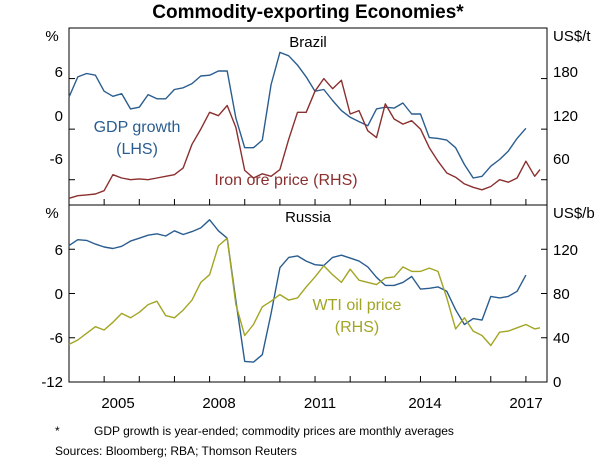 This screenshot has width=616, height=464. I want to click on russia-left-tick: -6, so click(56, 338).